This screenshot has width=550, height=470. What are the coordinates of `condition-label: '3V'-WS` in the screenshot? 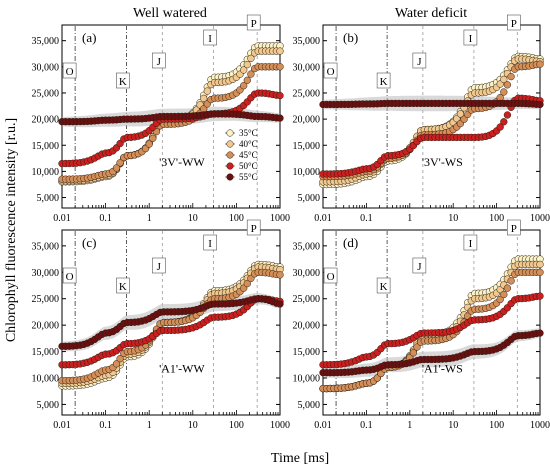 It's located at (442, 162).